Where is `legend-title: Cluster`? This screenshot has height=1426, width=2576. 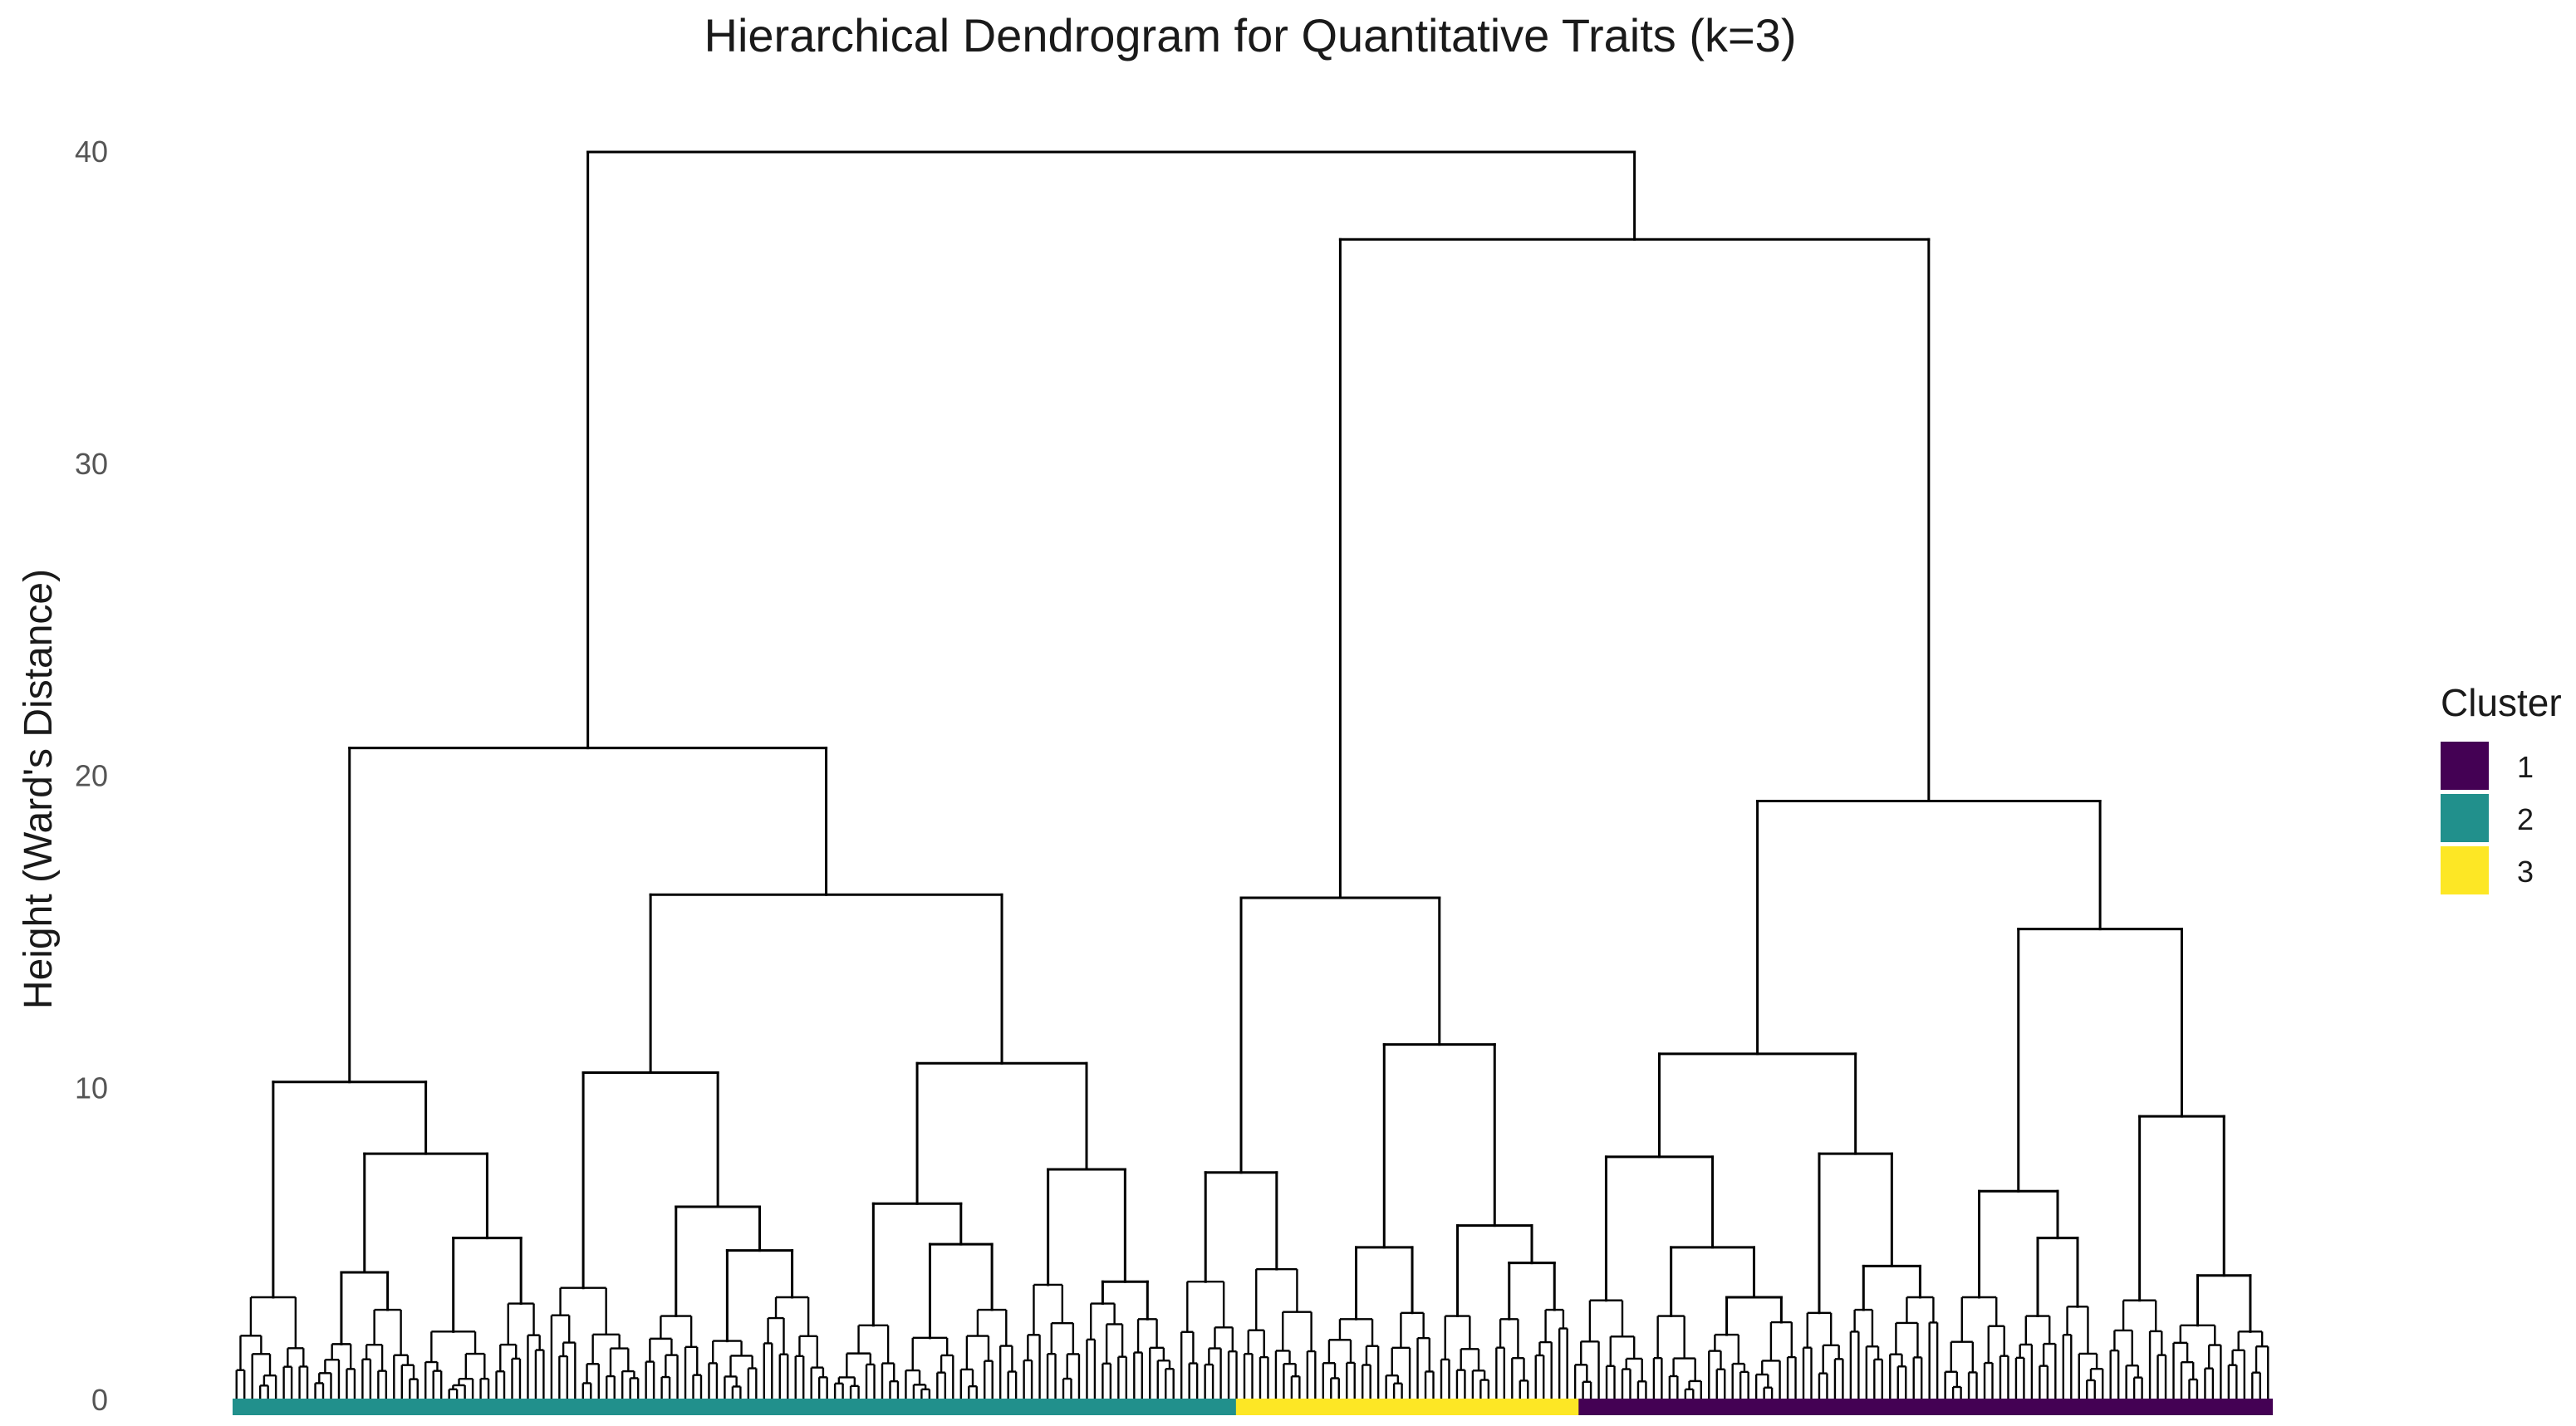
legend-title: Cluster is located at coordinates (2501, 702).